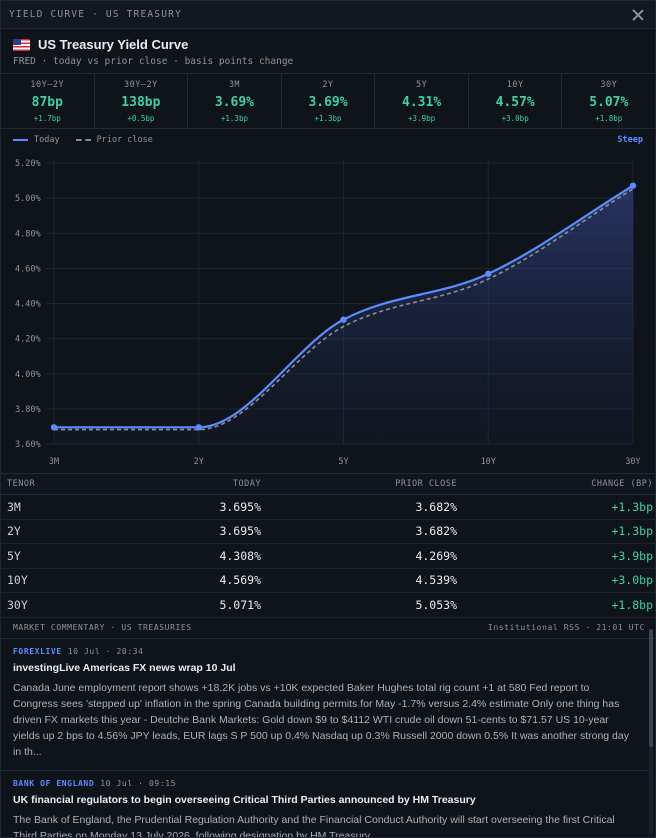 This screenshot has width=656, height=838. I want to click on cell-tenor: 5Y, so click(14, 555).